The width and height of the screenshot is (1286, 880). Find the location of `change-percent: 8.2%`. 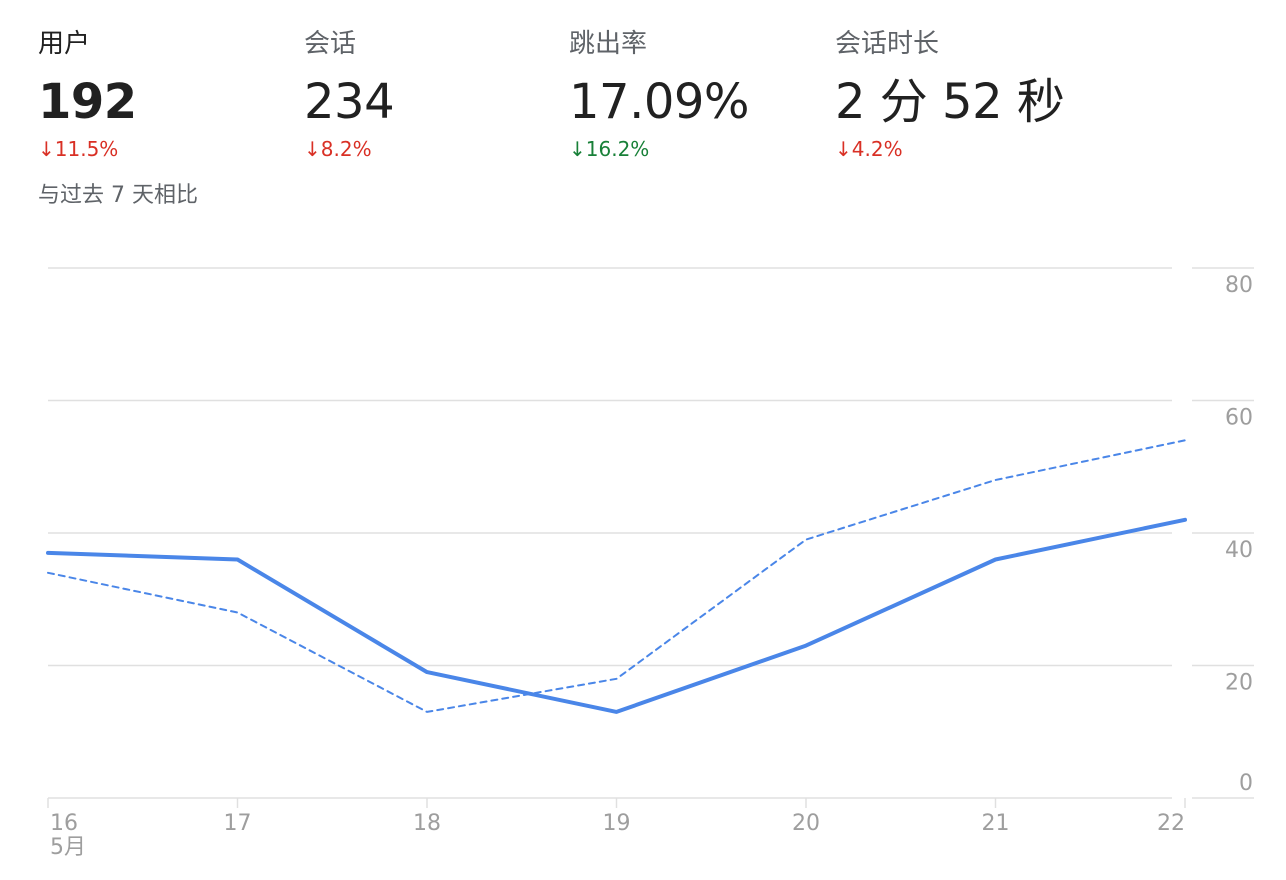

change-percent: 8.2% is located at coordinates (346, 149).